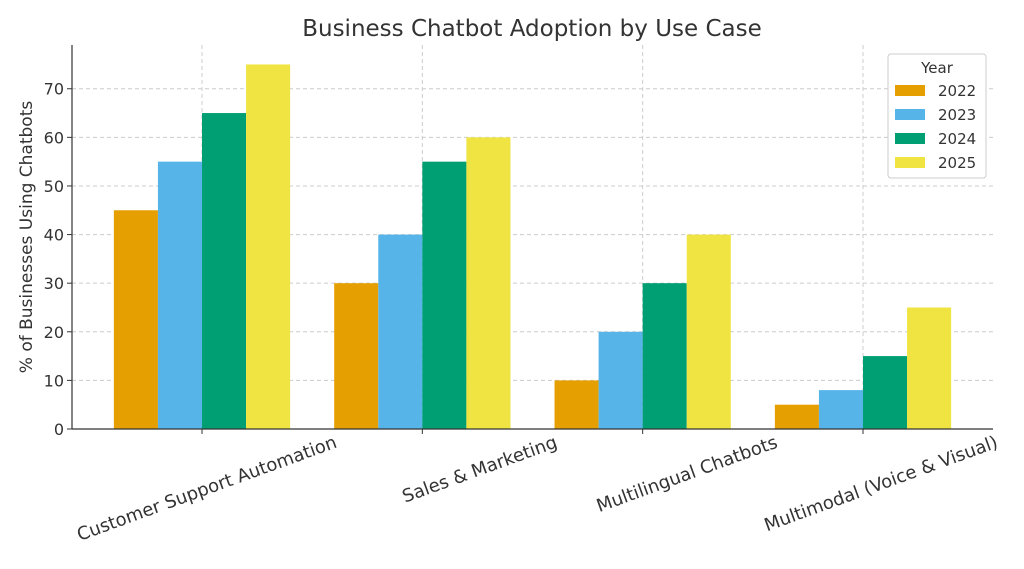 Image resolution: width=1024 pixels, height=569 pixels. Describe the element at coordinates (27, 237) in the screenshot. I see `y-axis-label: % of Businesses Using Chatbots` at that location.